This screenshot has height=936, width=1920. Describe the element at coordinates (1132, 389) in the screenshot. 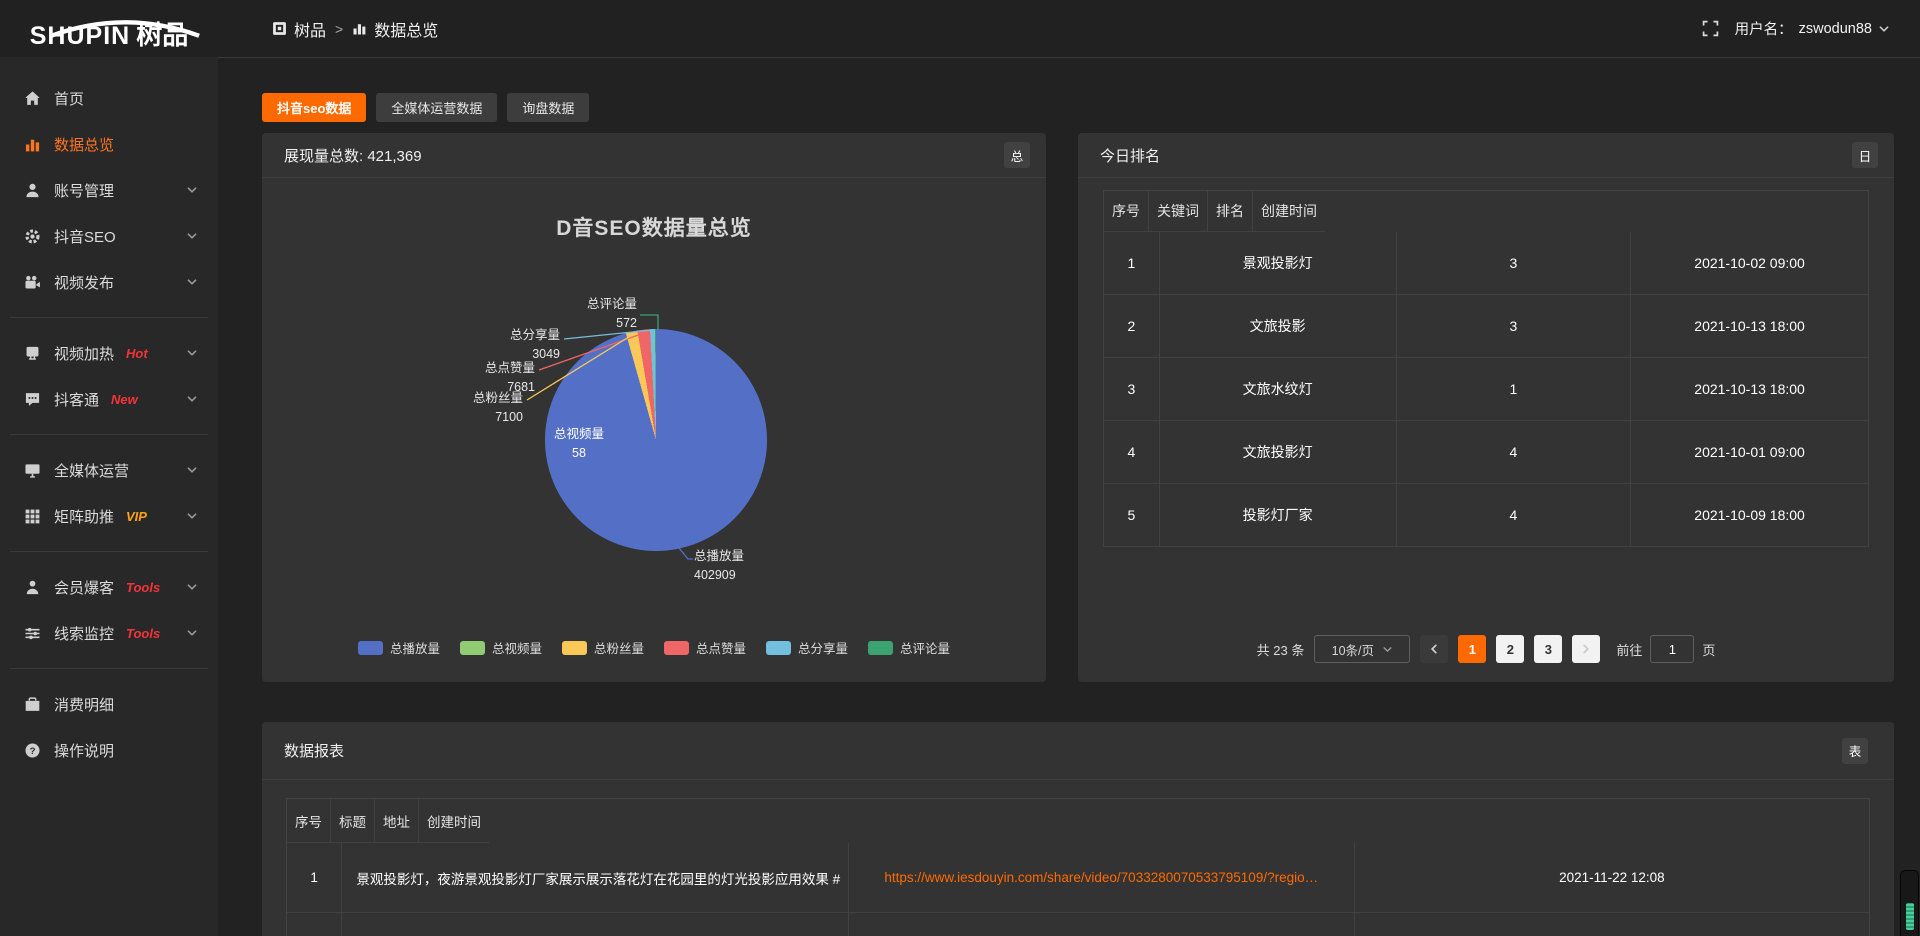

I see `cell-index: 3` at that location.